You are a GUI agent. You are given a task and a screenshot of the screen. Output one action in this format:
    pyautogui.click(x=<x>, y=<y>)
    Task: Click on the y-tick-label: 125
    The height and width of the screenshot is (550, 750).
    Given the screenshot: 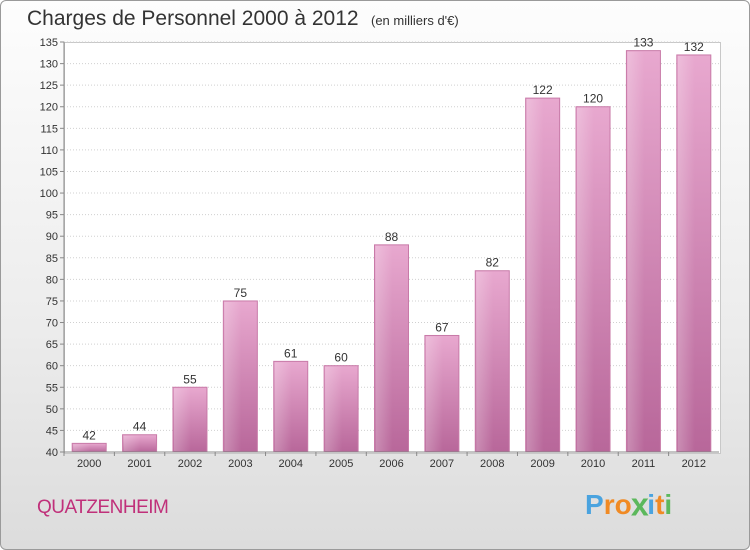 What is the action you would take?
    pyautogui.click(x=49, y=86)
    